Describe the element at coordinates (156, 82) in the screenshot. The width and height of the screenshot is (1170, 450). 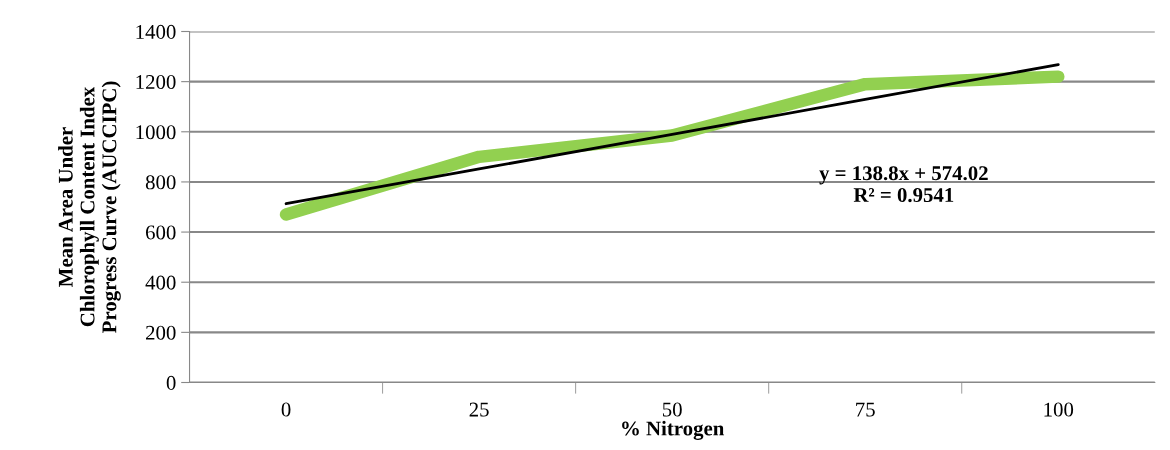
I see `y-tick-label: 1200` at that location.